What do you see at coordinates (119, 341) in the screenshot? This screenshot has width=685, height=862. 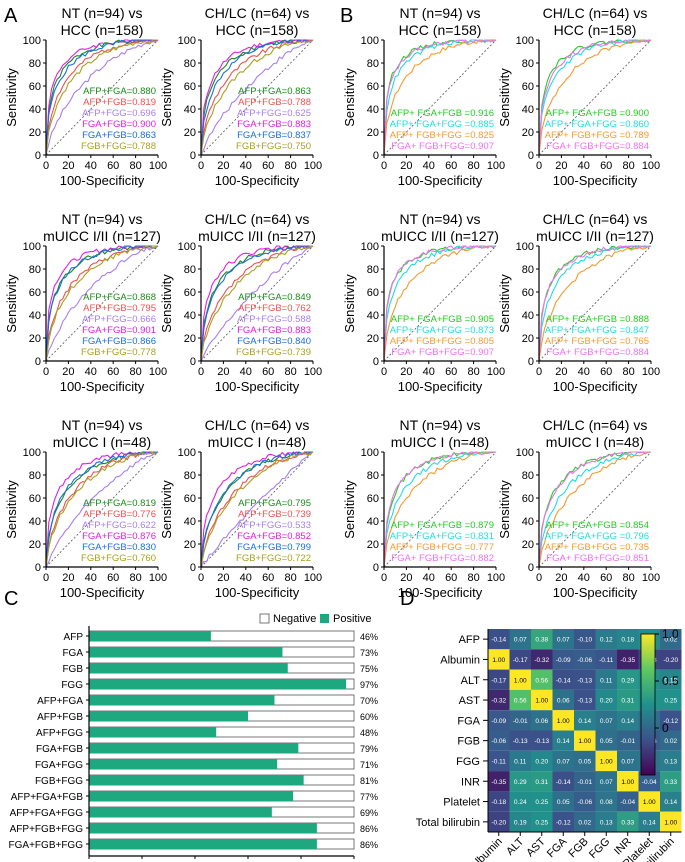 I see `legend-entry: FGA+FGB=0.866` at bounding box center [119, 341].